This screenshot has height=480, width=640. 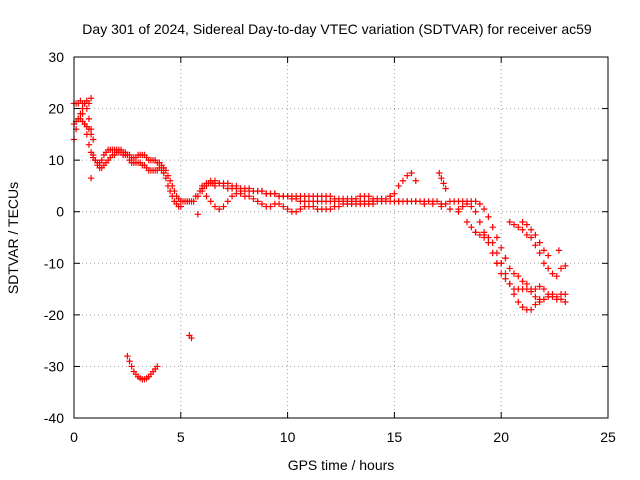 I want to click on series-track-q, so click(x=535, y=238).